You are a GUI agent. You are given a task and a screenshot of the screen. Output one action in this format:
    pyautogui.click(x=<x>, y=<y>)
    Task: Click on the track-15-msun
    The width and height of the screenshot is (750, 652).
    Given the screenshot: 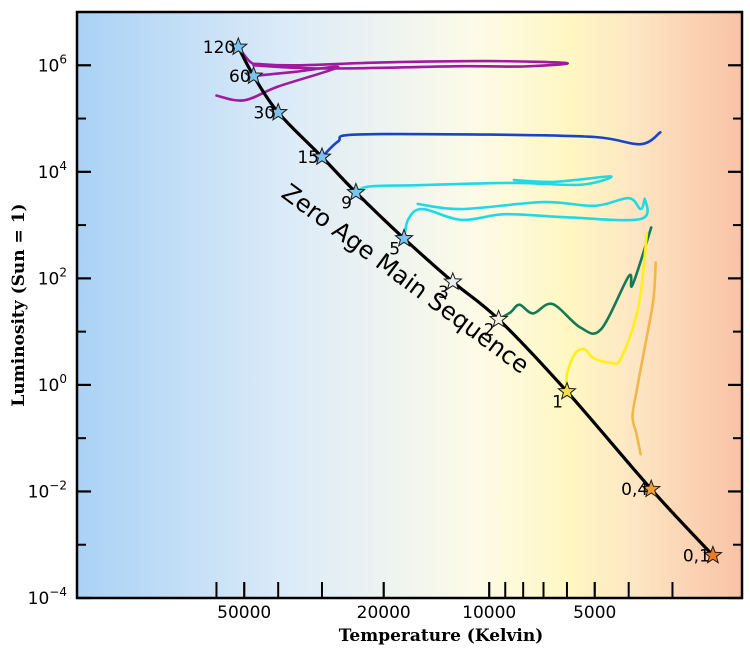 What is the action you would take?
    pyautogui.click(x=491, y=145)
    